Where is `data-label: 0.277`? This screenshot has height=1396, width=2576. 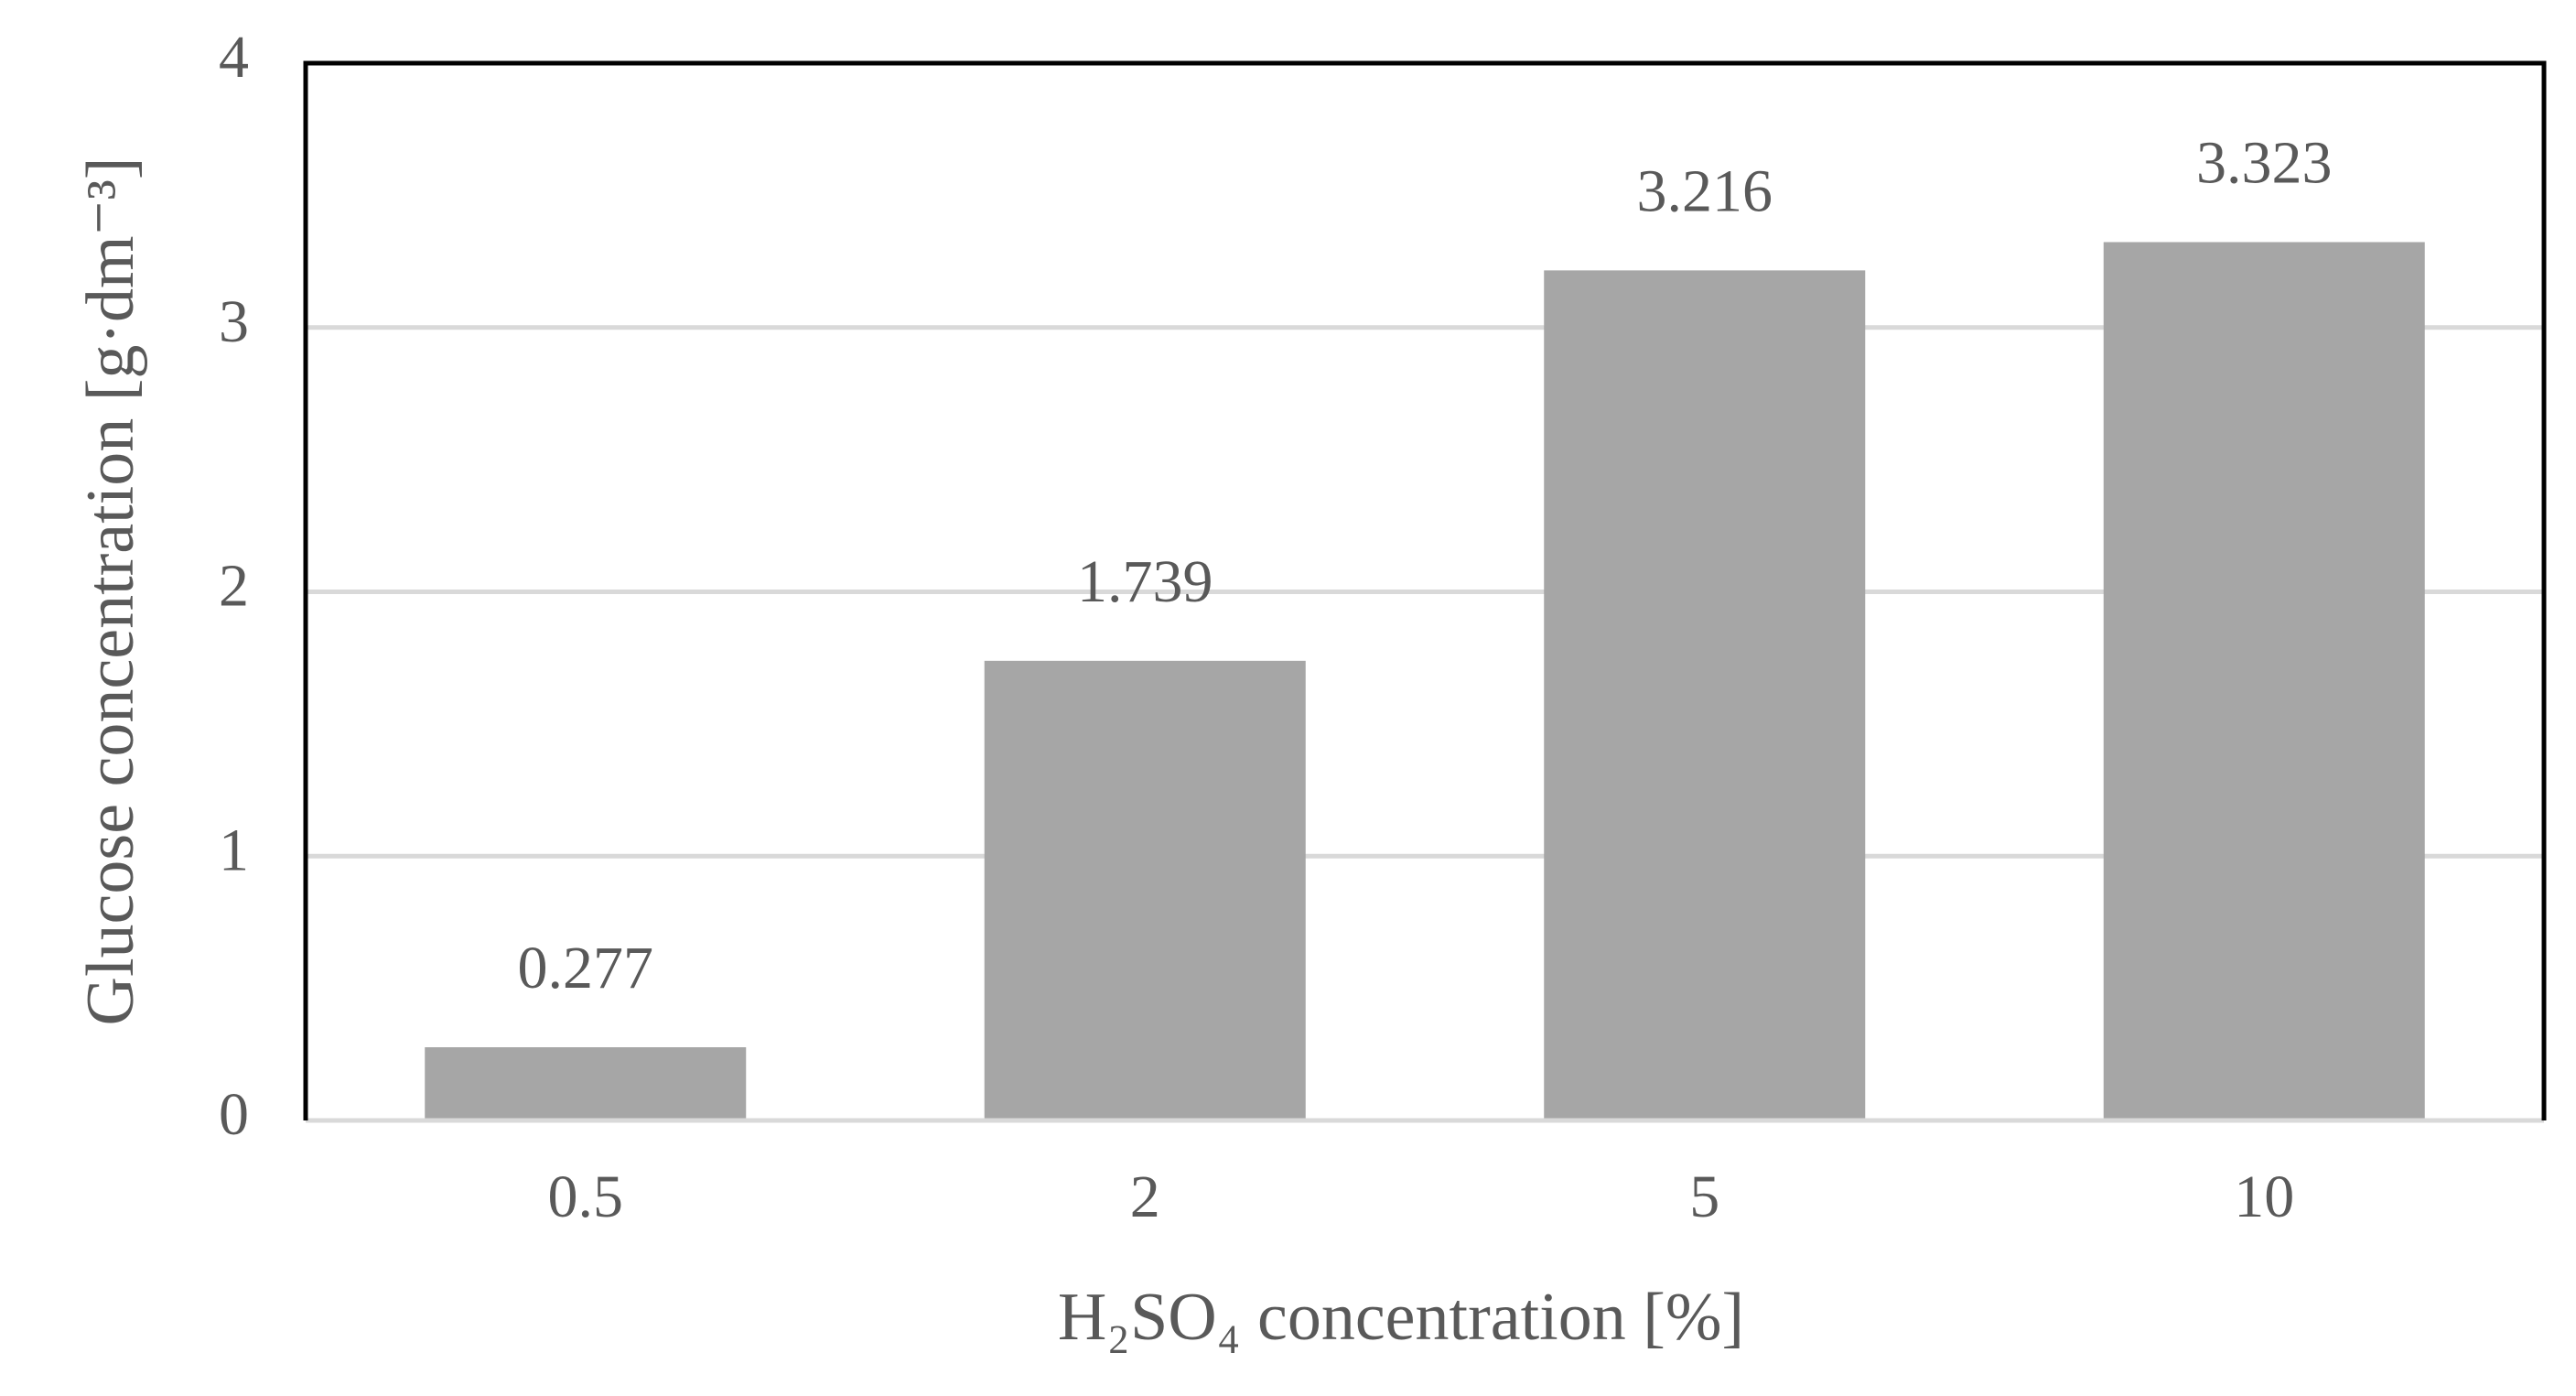
data-label: 0.277 is located at coordinates (586, 968).